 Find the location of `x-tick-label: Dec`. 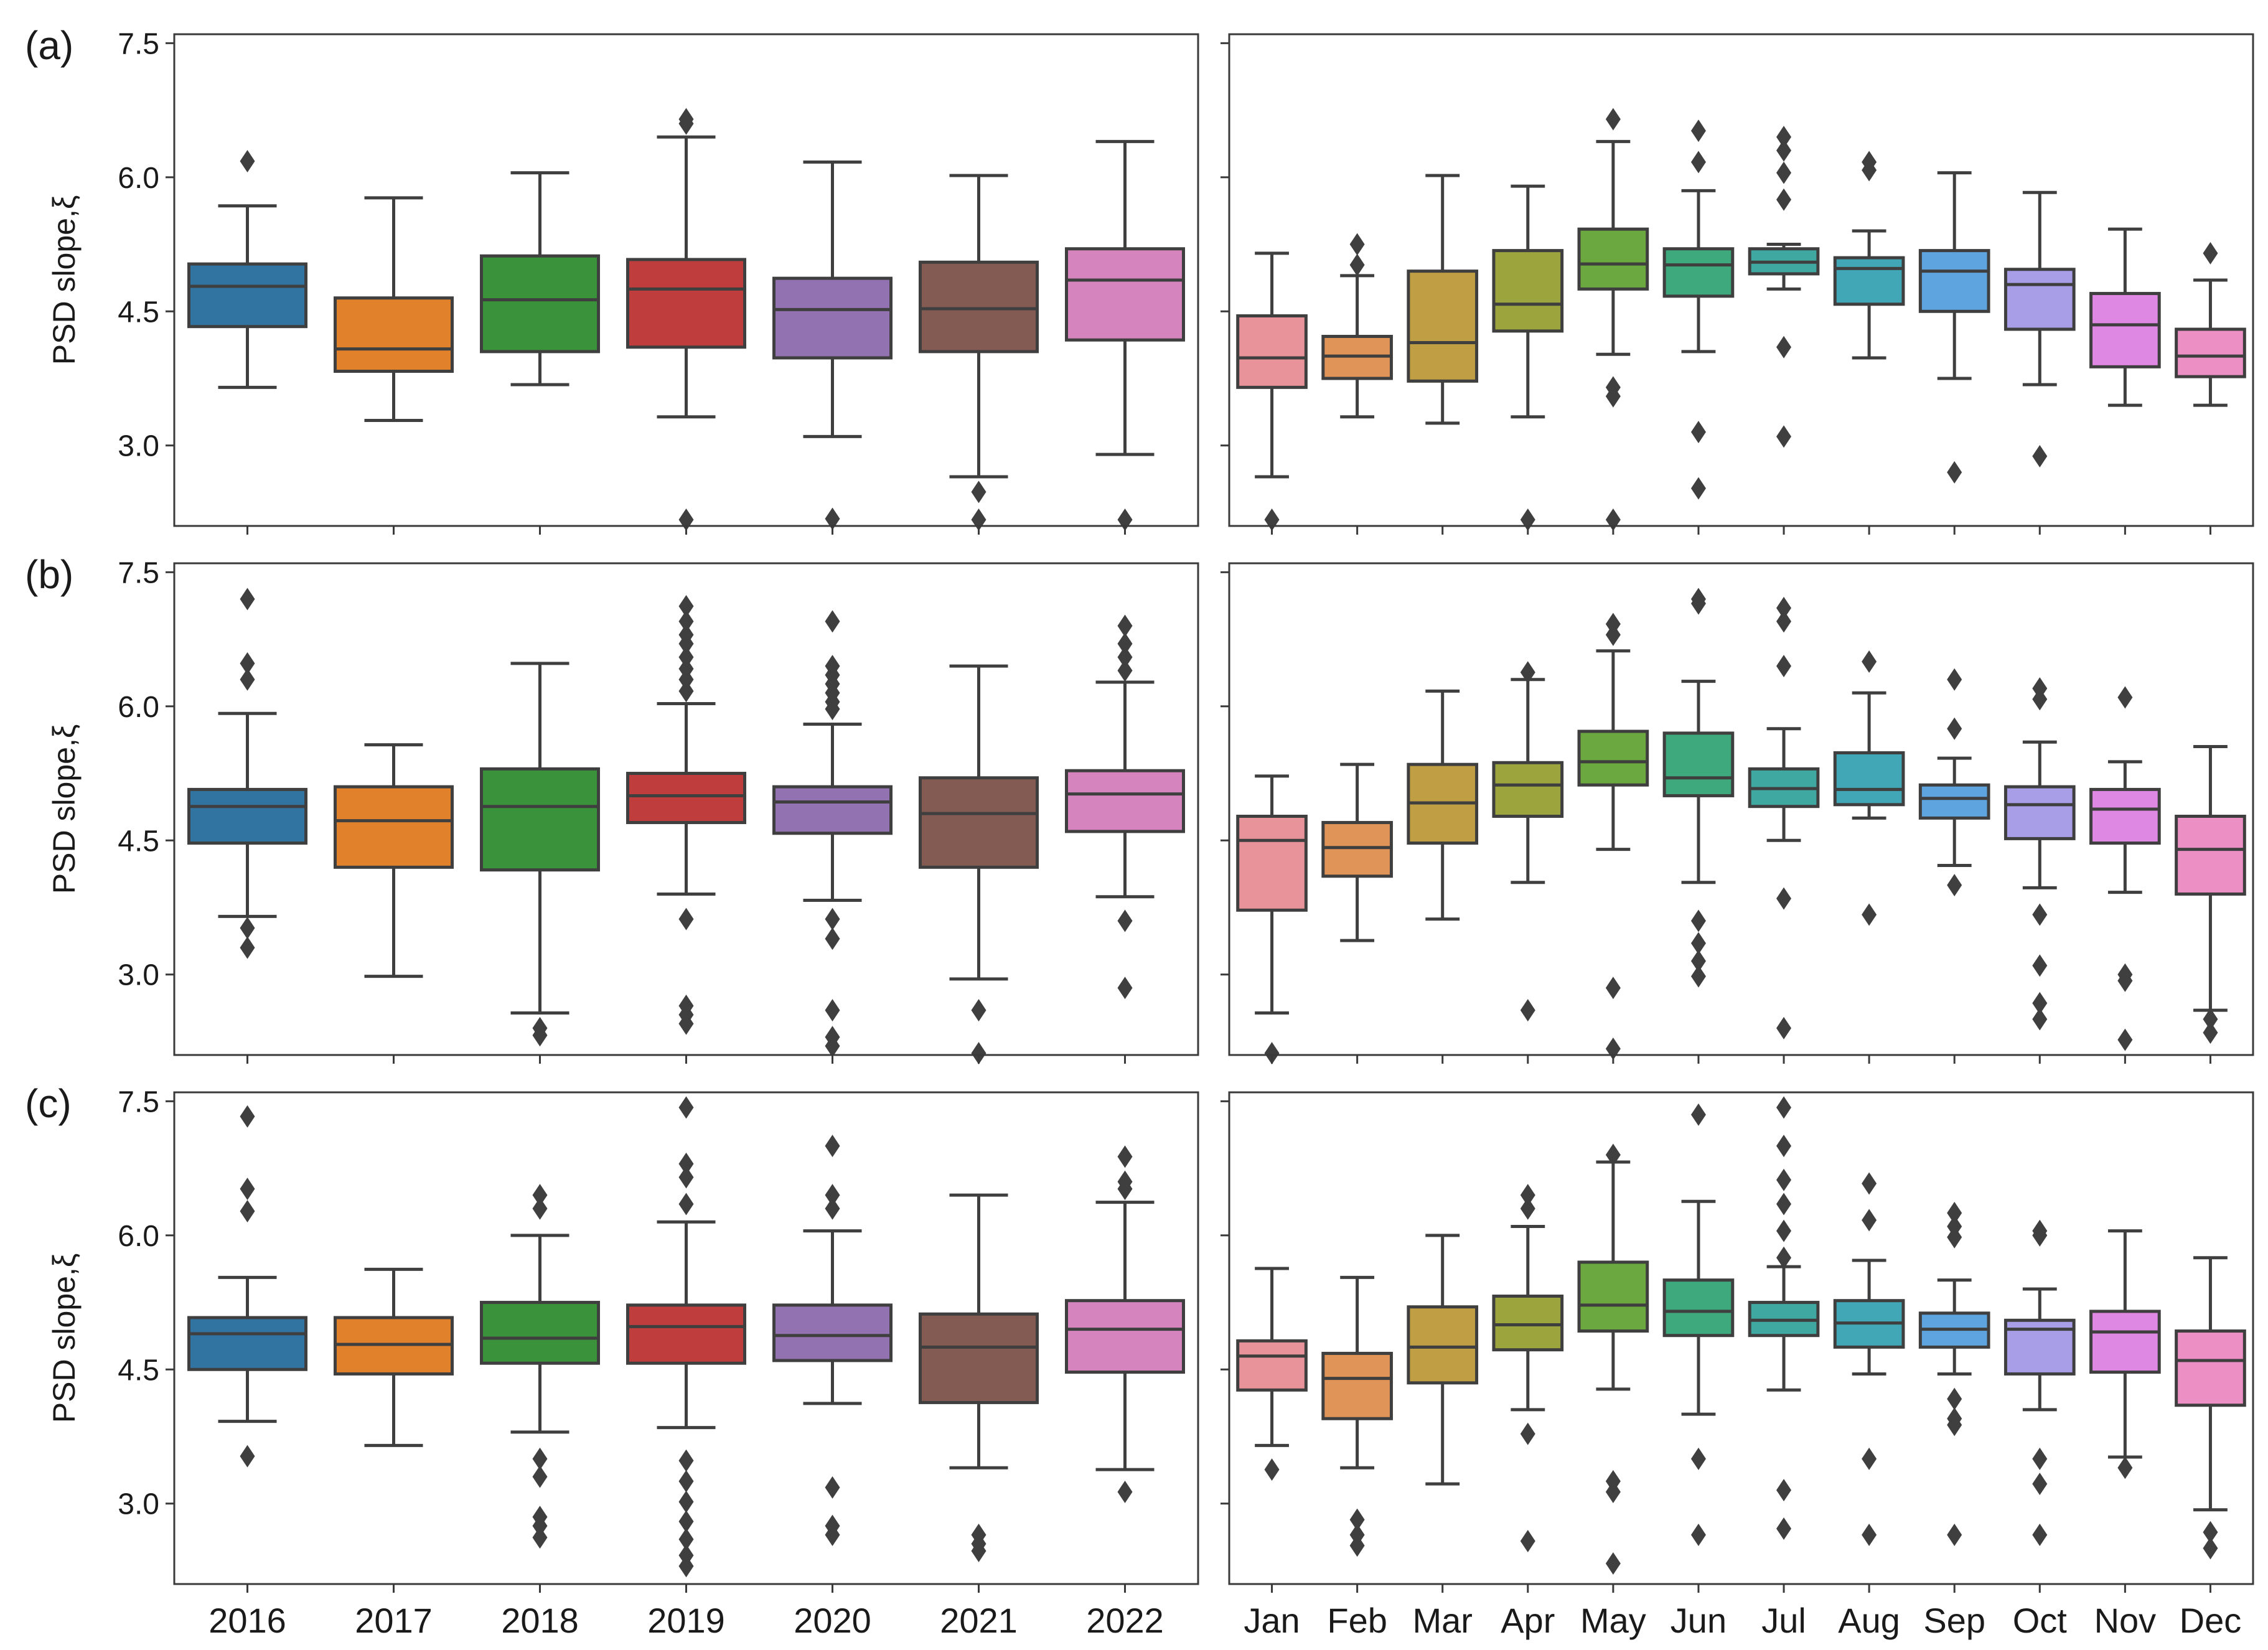

x-tick-label: Dec is located at coordinates (2211, 1620).